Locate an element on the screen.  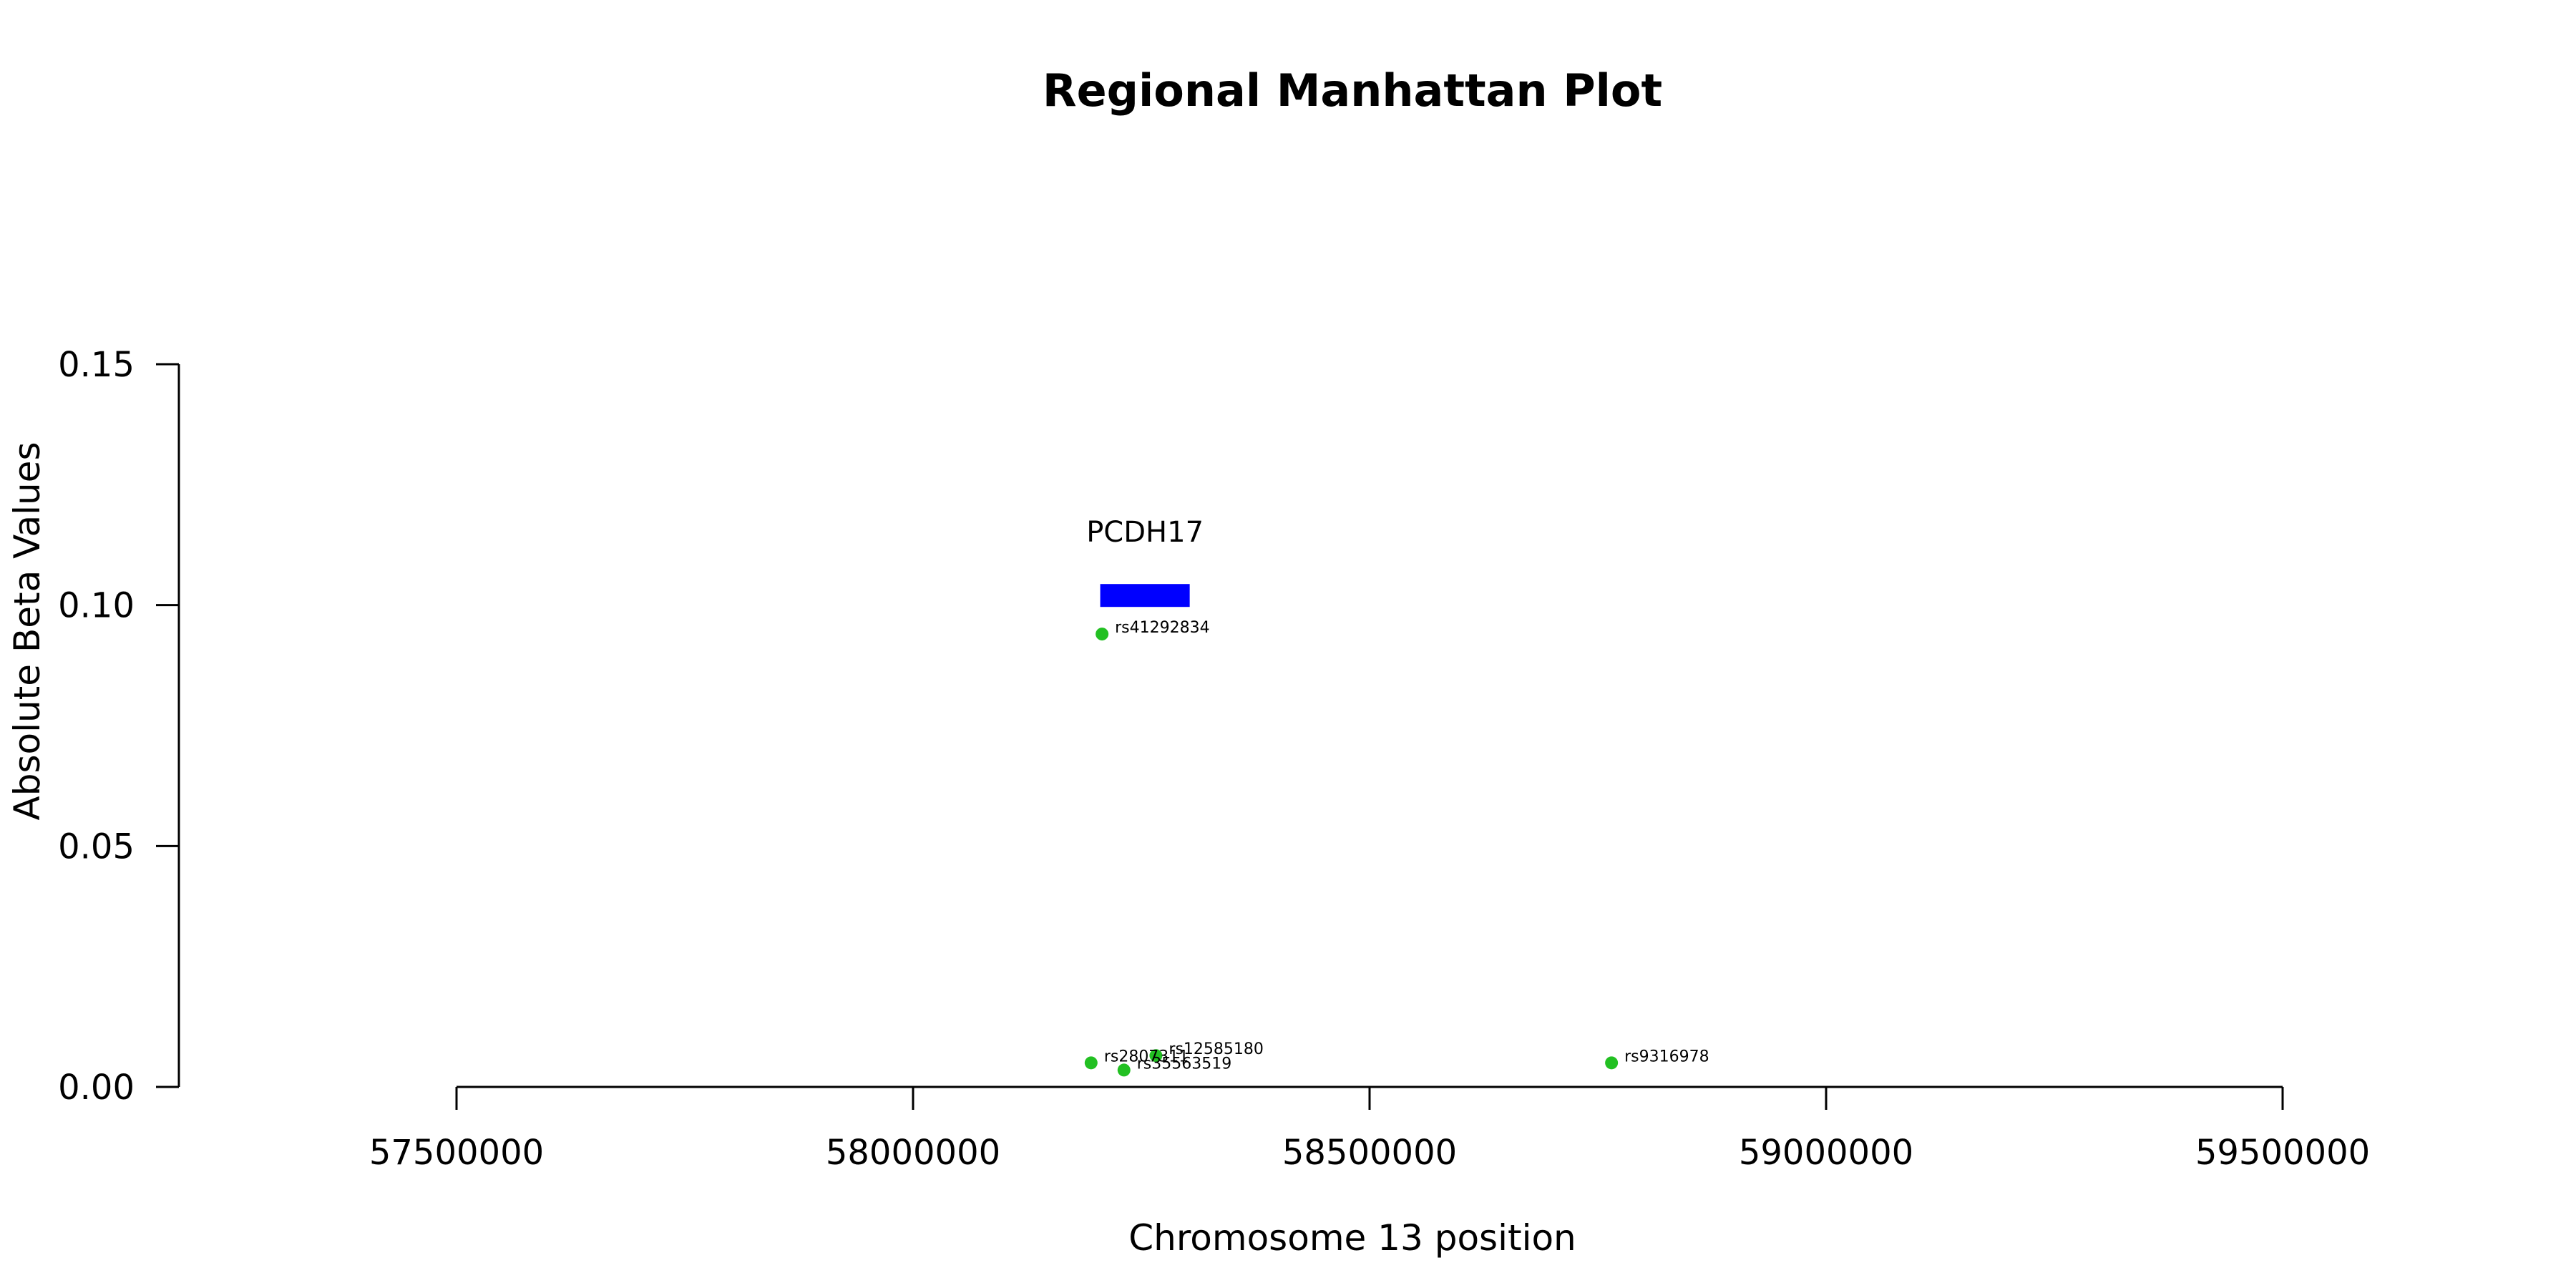
snp-label: rs35563519 is located at coordinates (1184, 1064).